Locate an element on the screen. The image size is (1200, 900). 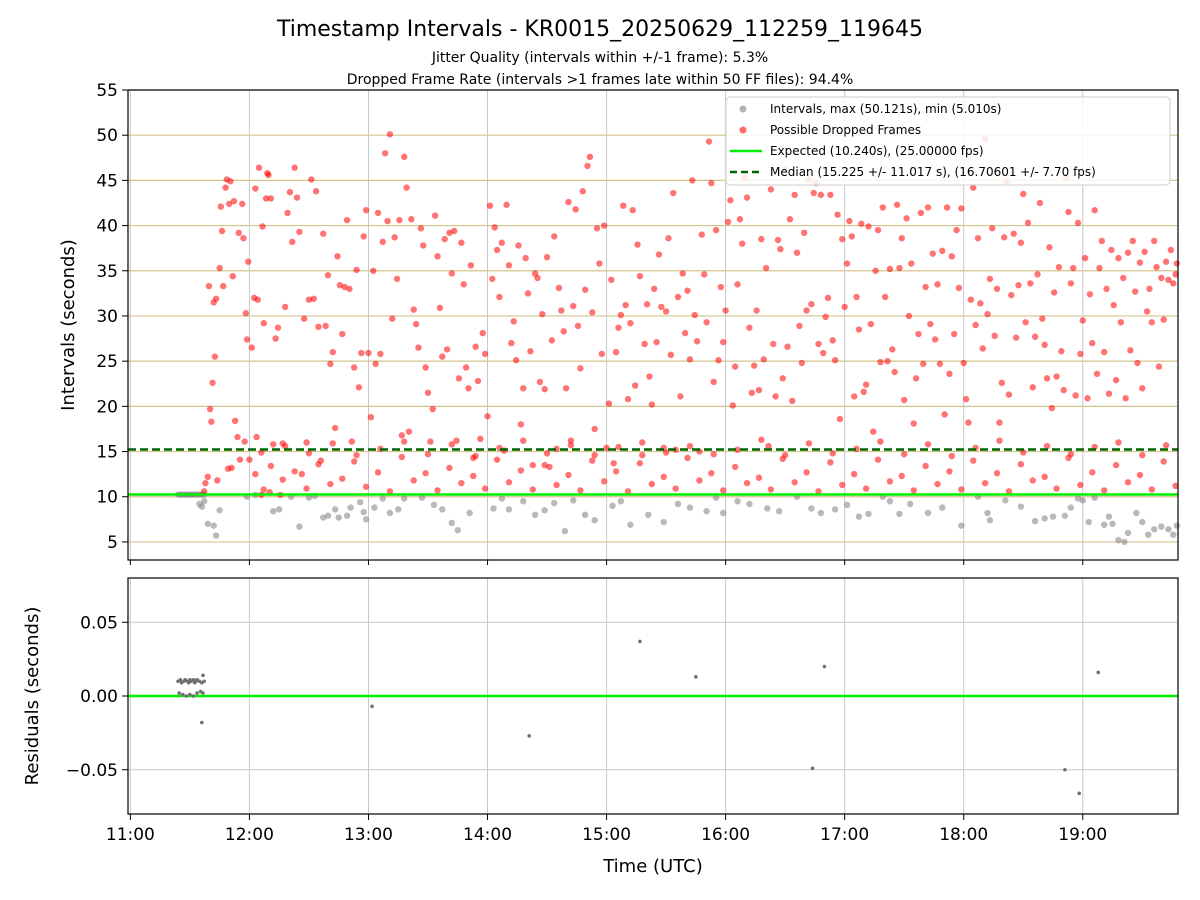
intervals-y-tick-label: 15 is located at coordinates (107, 453).